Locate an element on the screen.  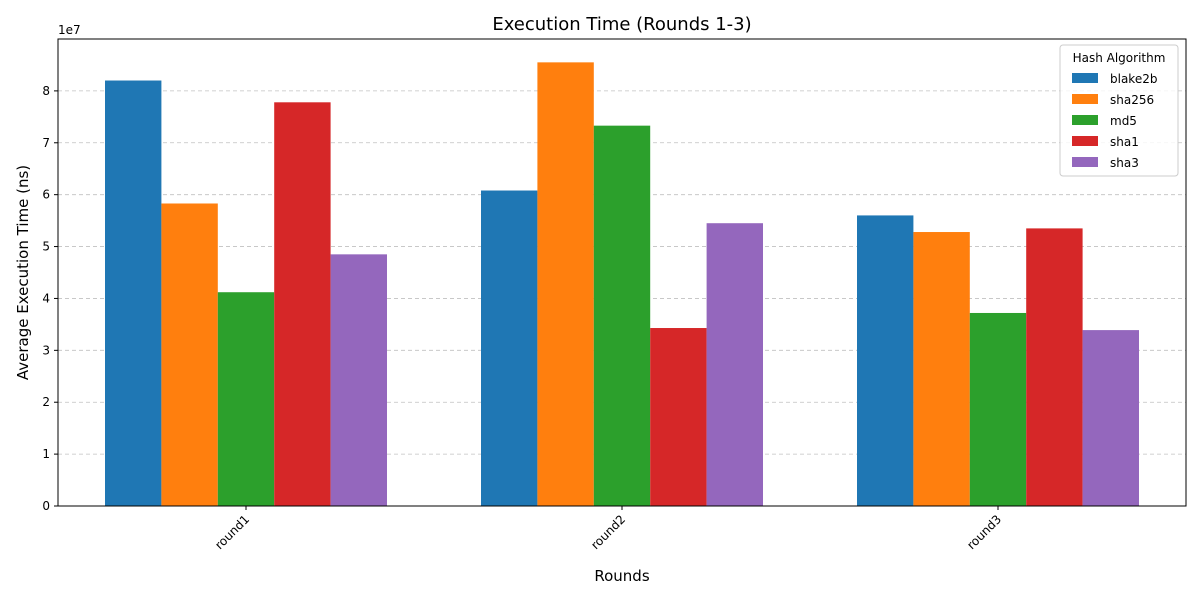
bar-md5-round2 is located at coordinates (622, 315).